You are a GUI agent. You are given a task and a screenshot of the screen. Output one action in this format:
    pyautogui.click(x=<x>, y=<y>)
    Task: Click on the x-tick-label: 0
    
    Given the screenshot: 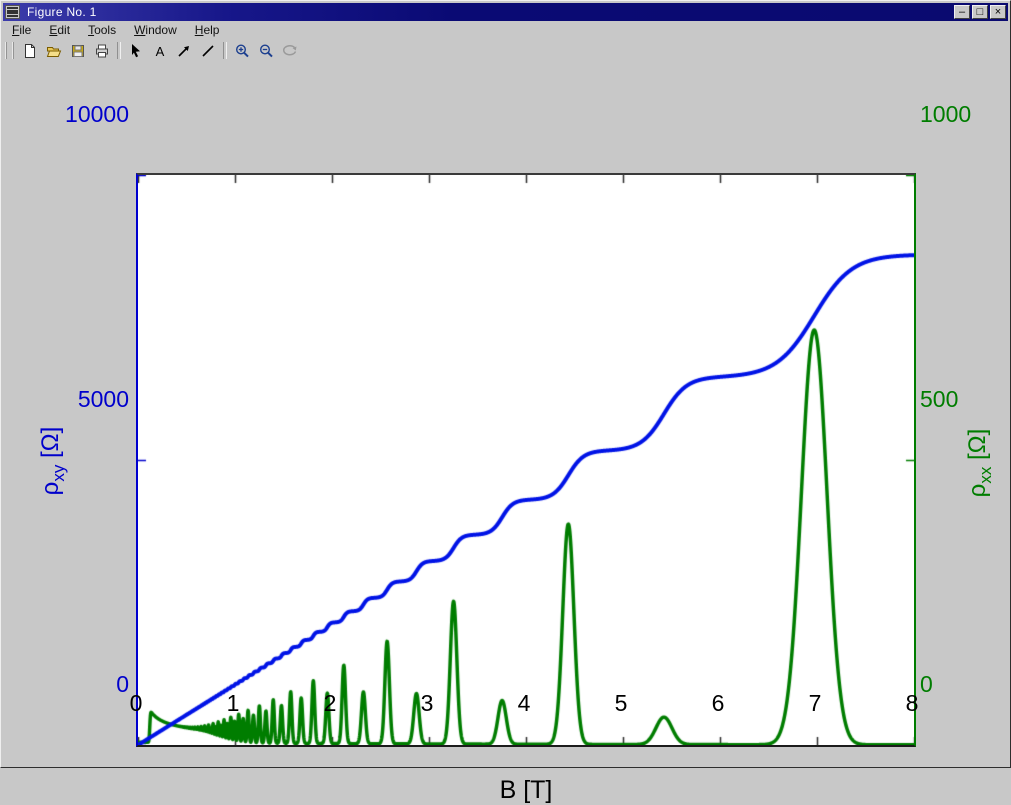 What is the action you would take?
    pyautogui.click(x=136, y=703)
    